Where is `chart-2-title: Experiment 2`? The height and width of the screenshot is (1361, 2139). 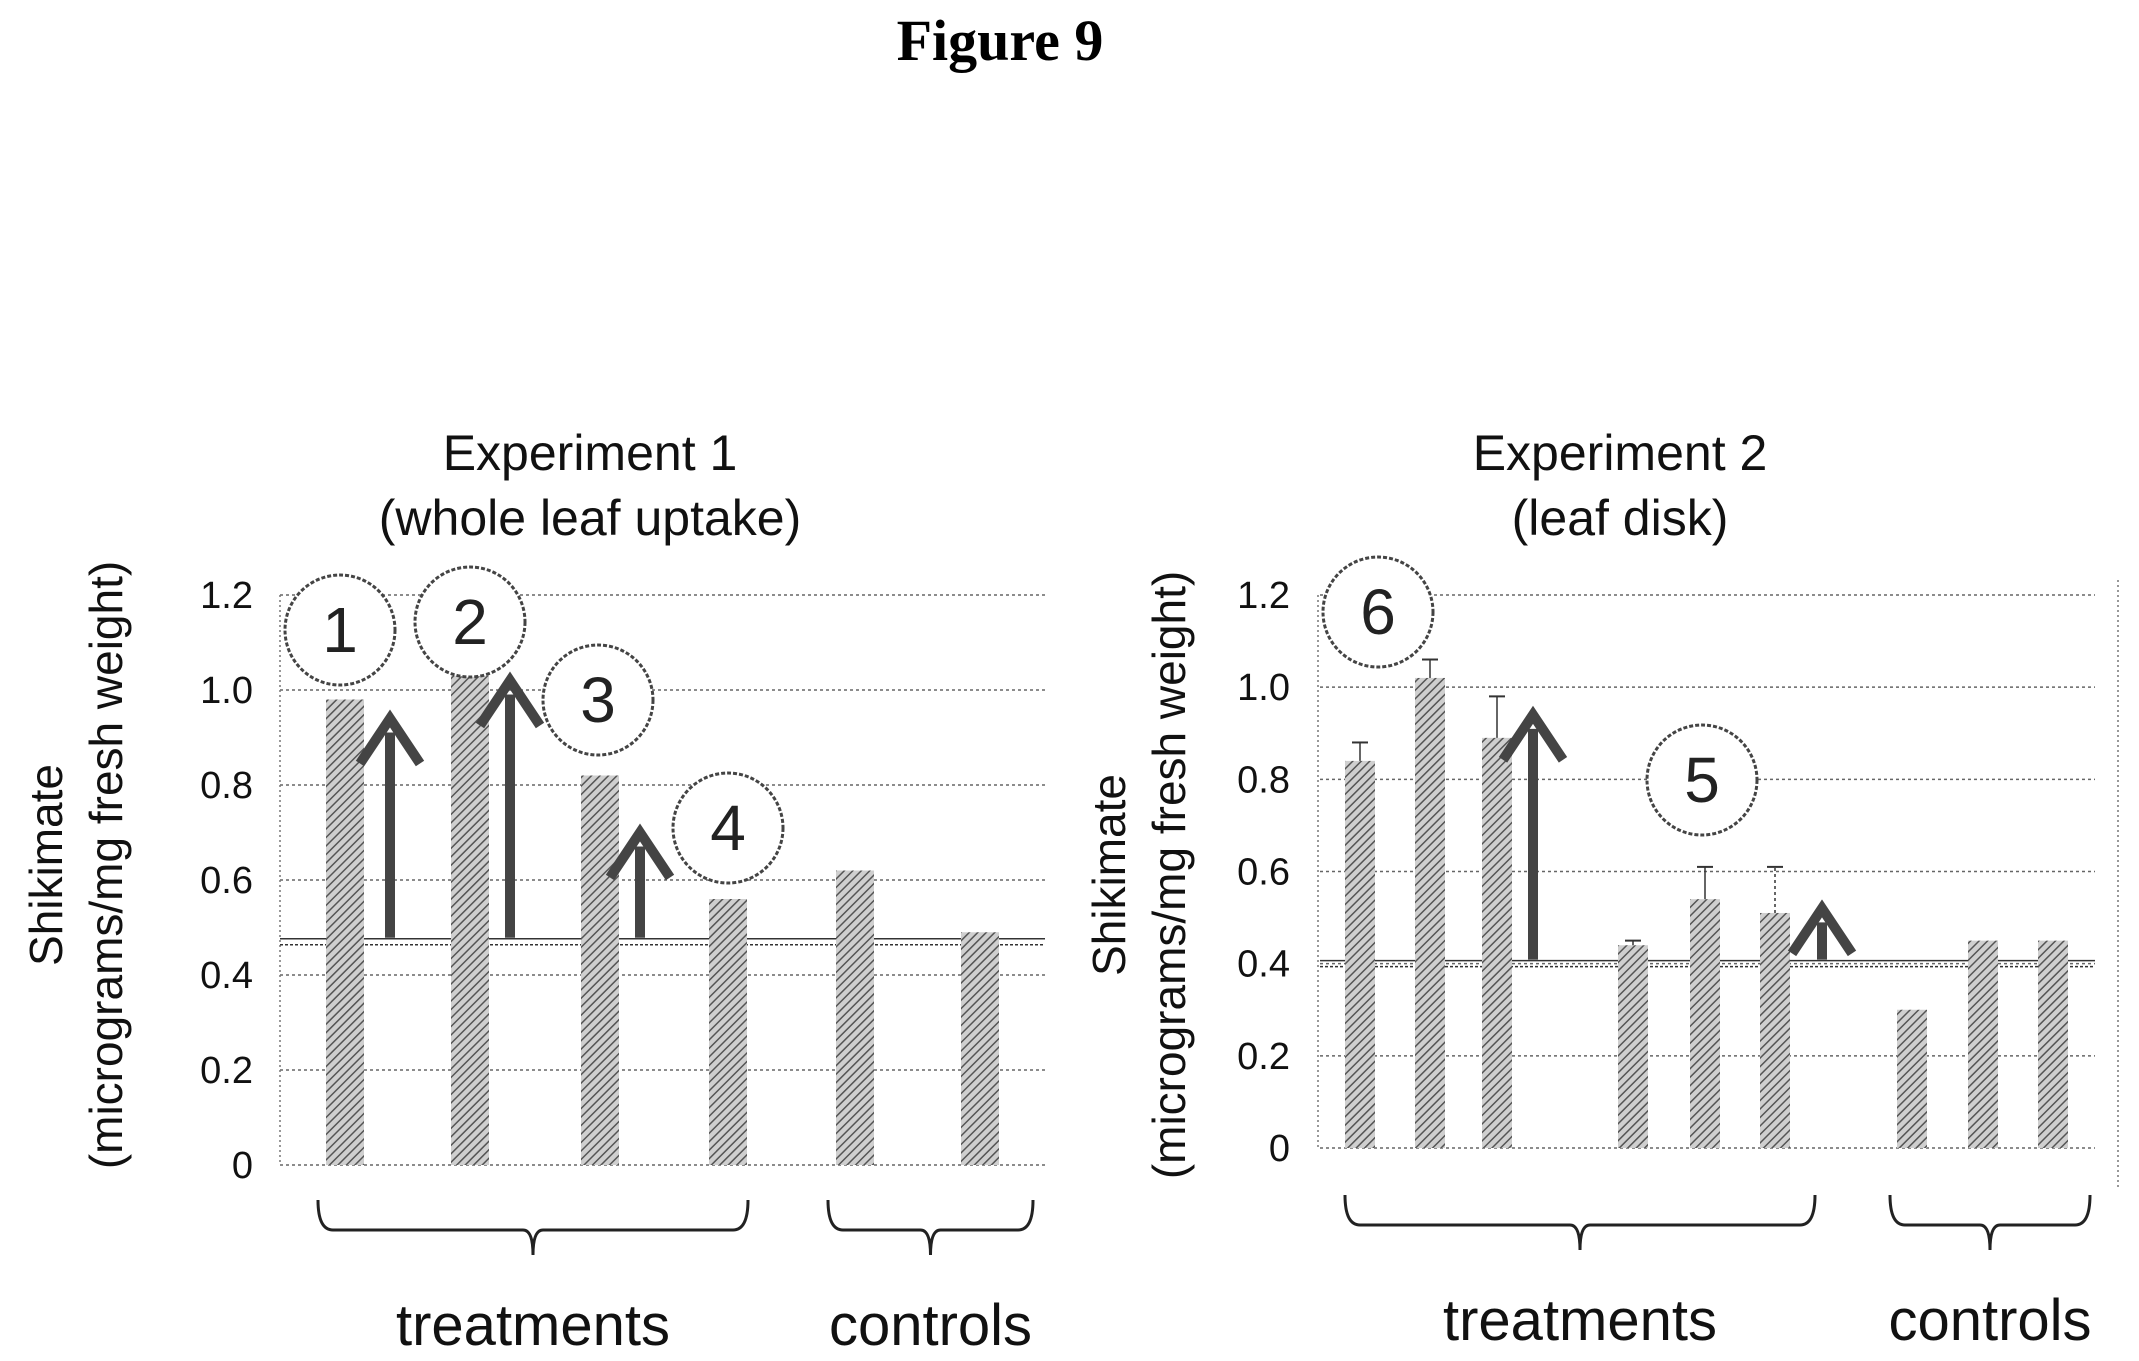
chart-2-title: Experiment 2 is located at coordinates (1620, 453).